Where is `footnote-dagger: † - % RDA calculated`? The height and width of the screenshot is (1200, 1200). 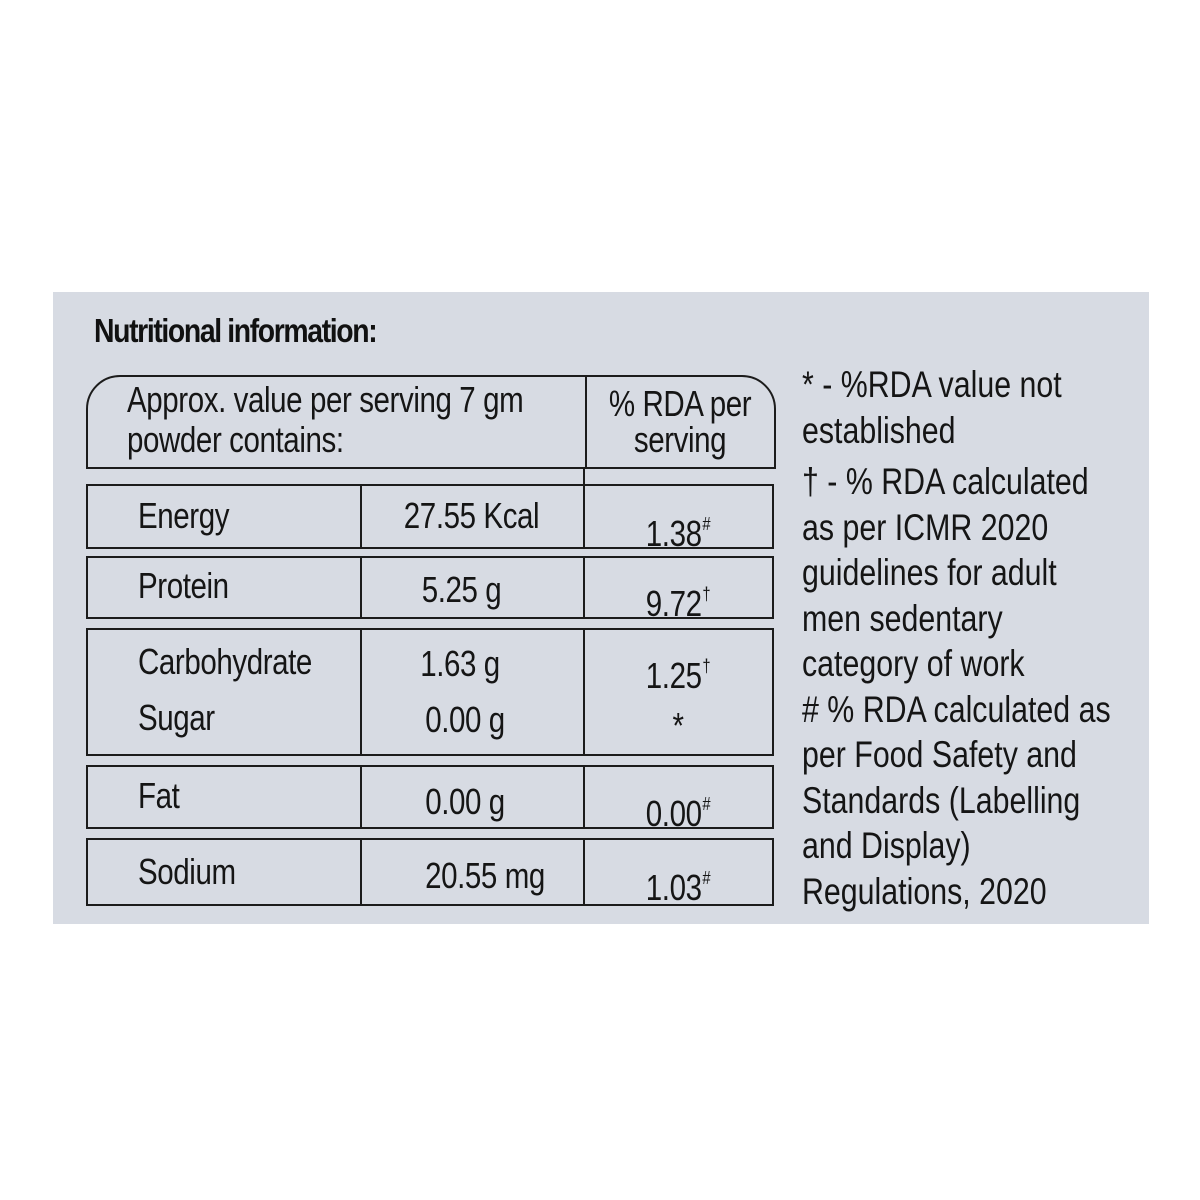
footnote-dagger: † - % RDA calculated is located at coordinates (945, 481).